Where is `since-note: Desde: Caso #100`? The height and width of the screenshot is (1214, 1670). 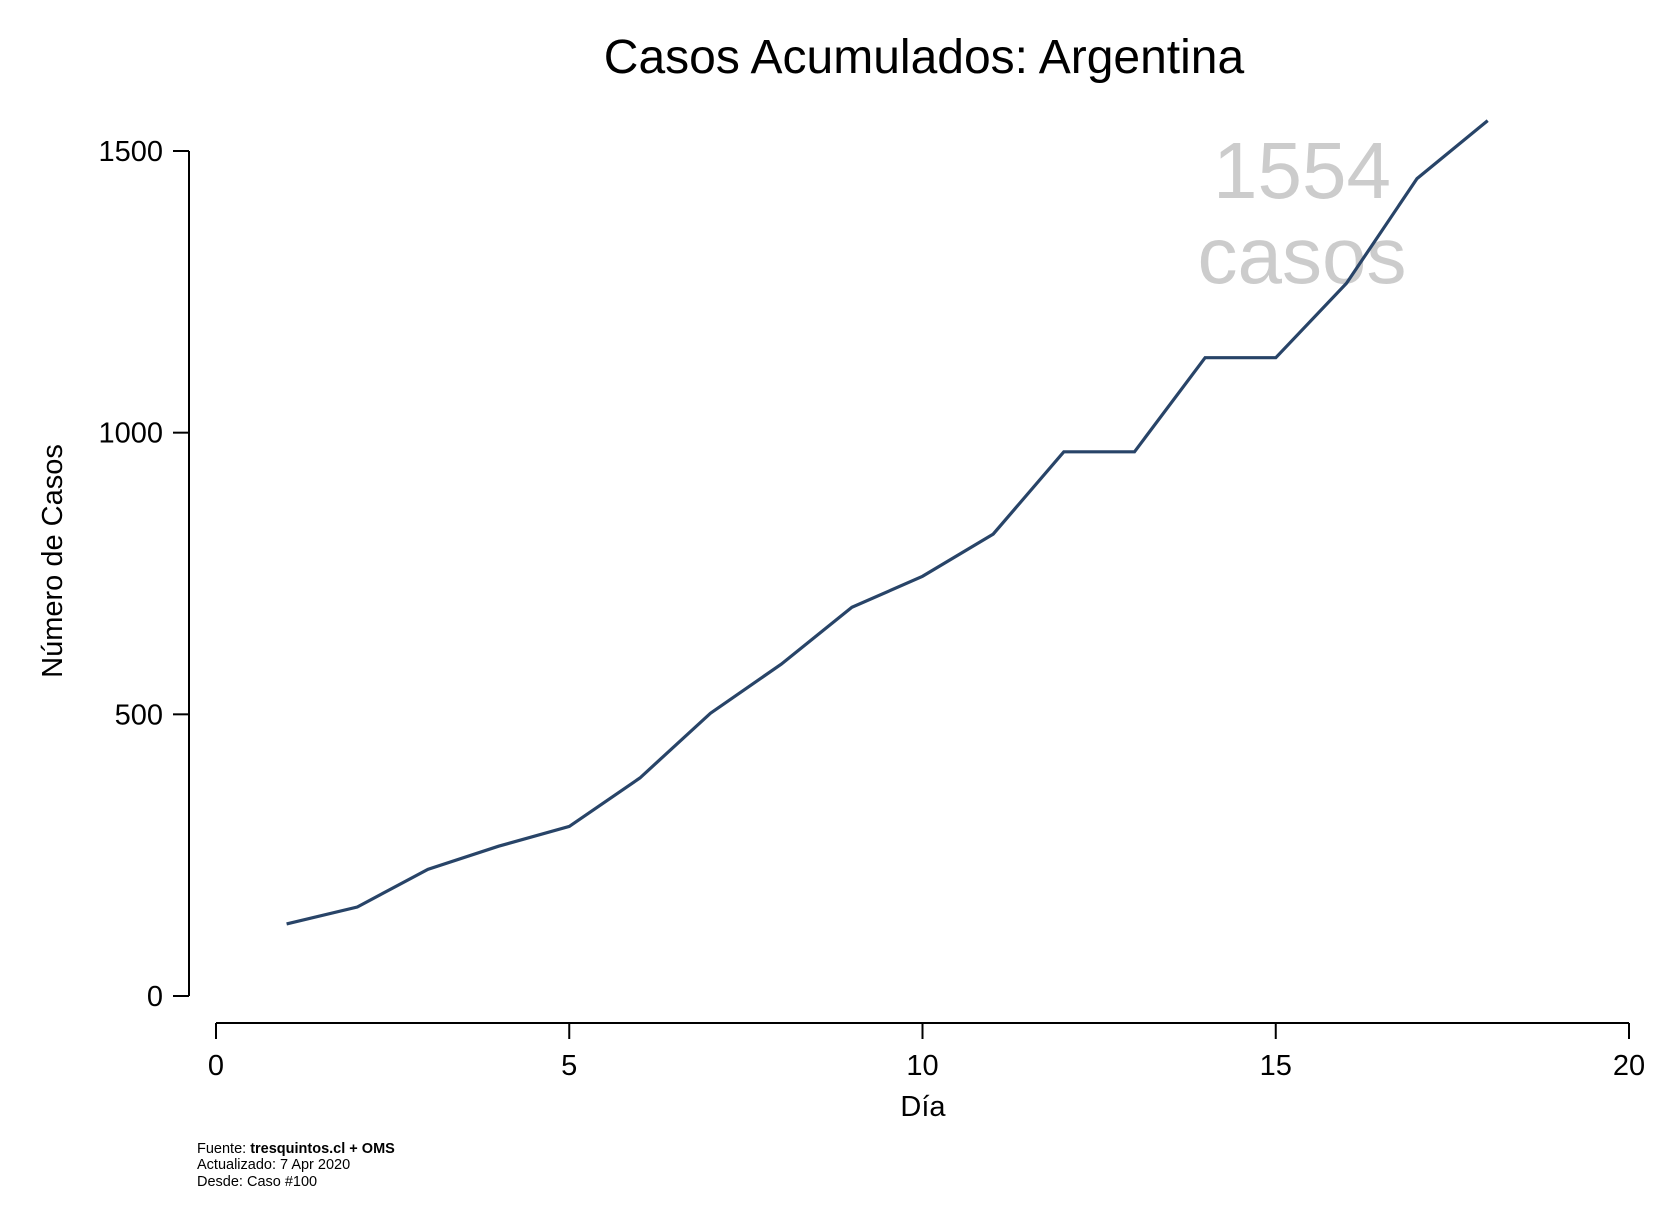
since-note: Desde: Caso #100 is located at coordinates (257, 1182).